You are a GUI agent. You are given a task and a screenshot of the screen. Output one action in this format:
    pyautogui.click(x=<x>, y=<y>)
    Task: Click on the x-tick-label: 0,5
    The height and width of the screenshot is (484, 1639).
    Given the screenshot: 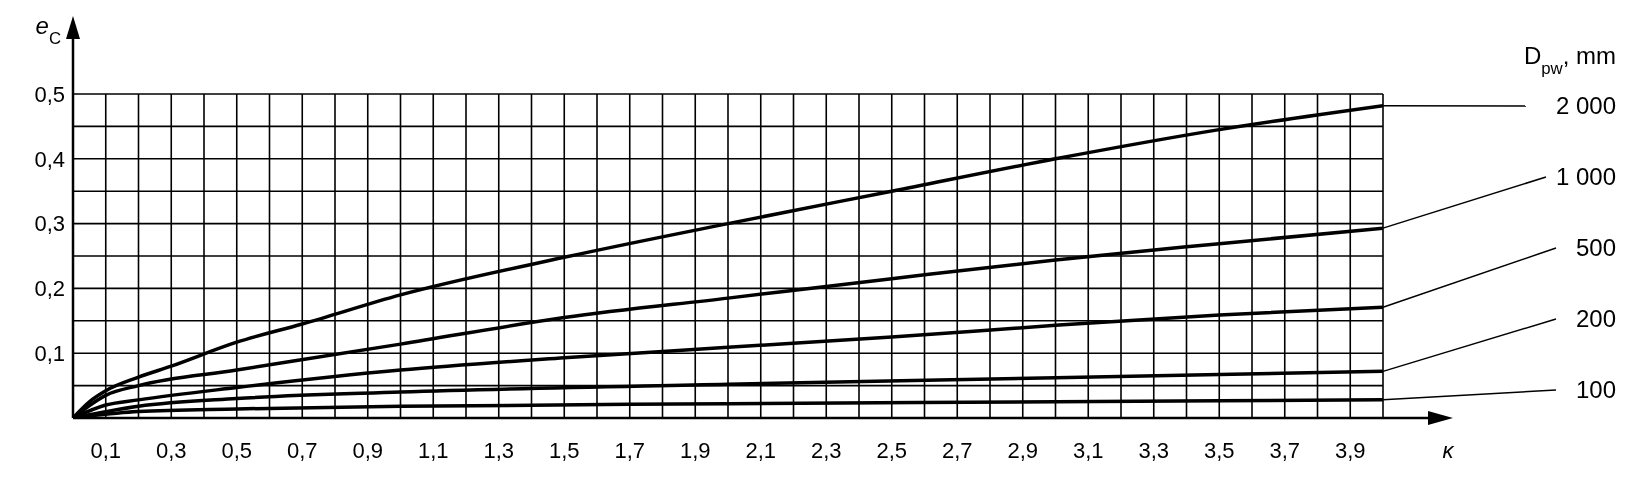 What is the action you would take?
    pyautogui.click(x=237, y=450)
    